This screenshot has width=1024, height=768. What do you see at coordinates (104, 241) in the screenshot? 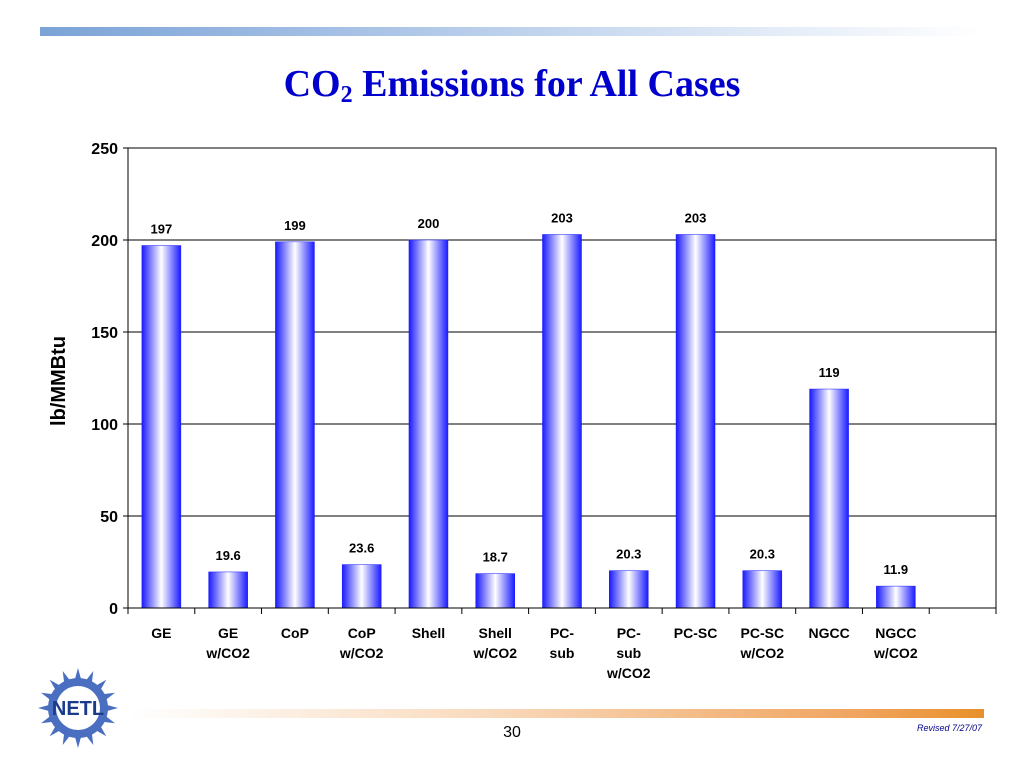
I see `y-tick-label: 200` at bounding box center [104, 241].